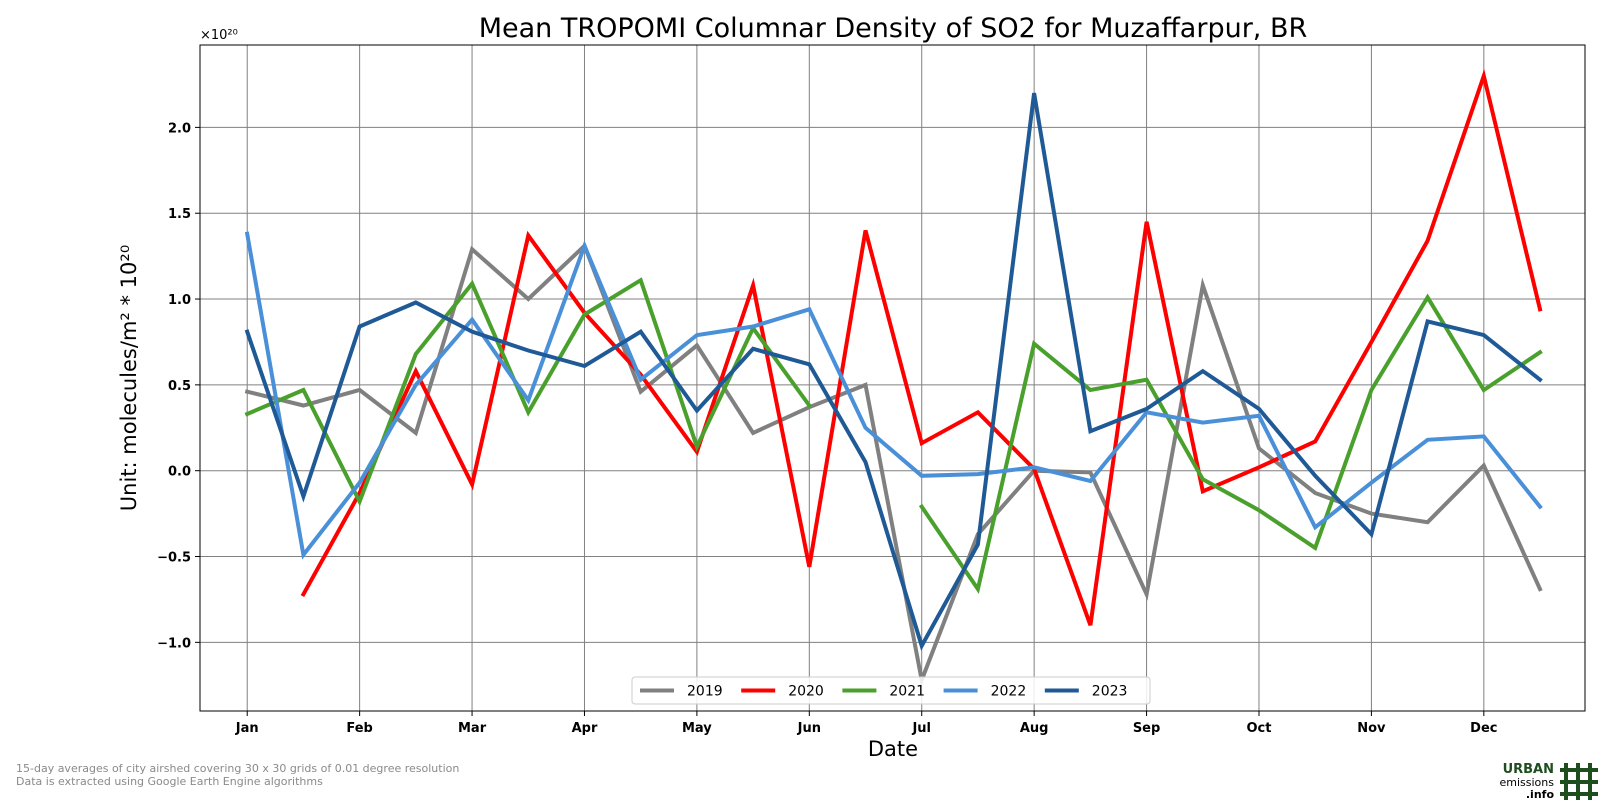  Describe the element at coordinates (179, 214) in the screenshot. I see `y-tick-label: 1.5` at that location.